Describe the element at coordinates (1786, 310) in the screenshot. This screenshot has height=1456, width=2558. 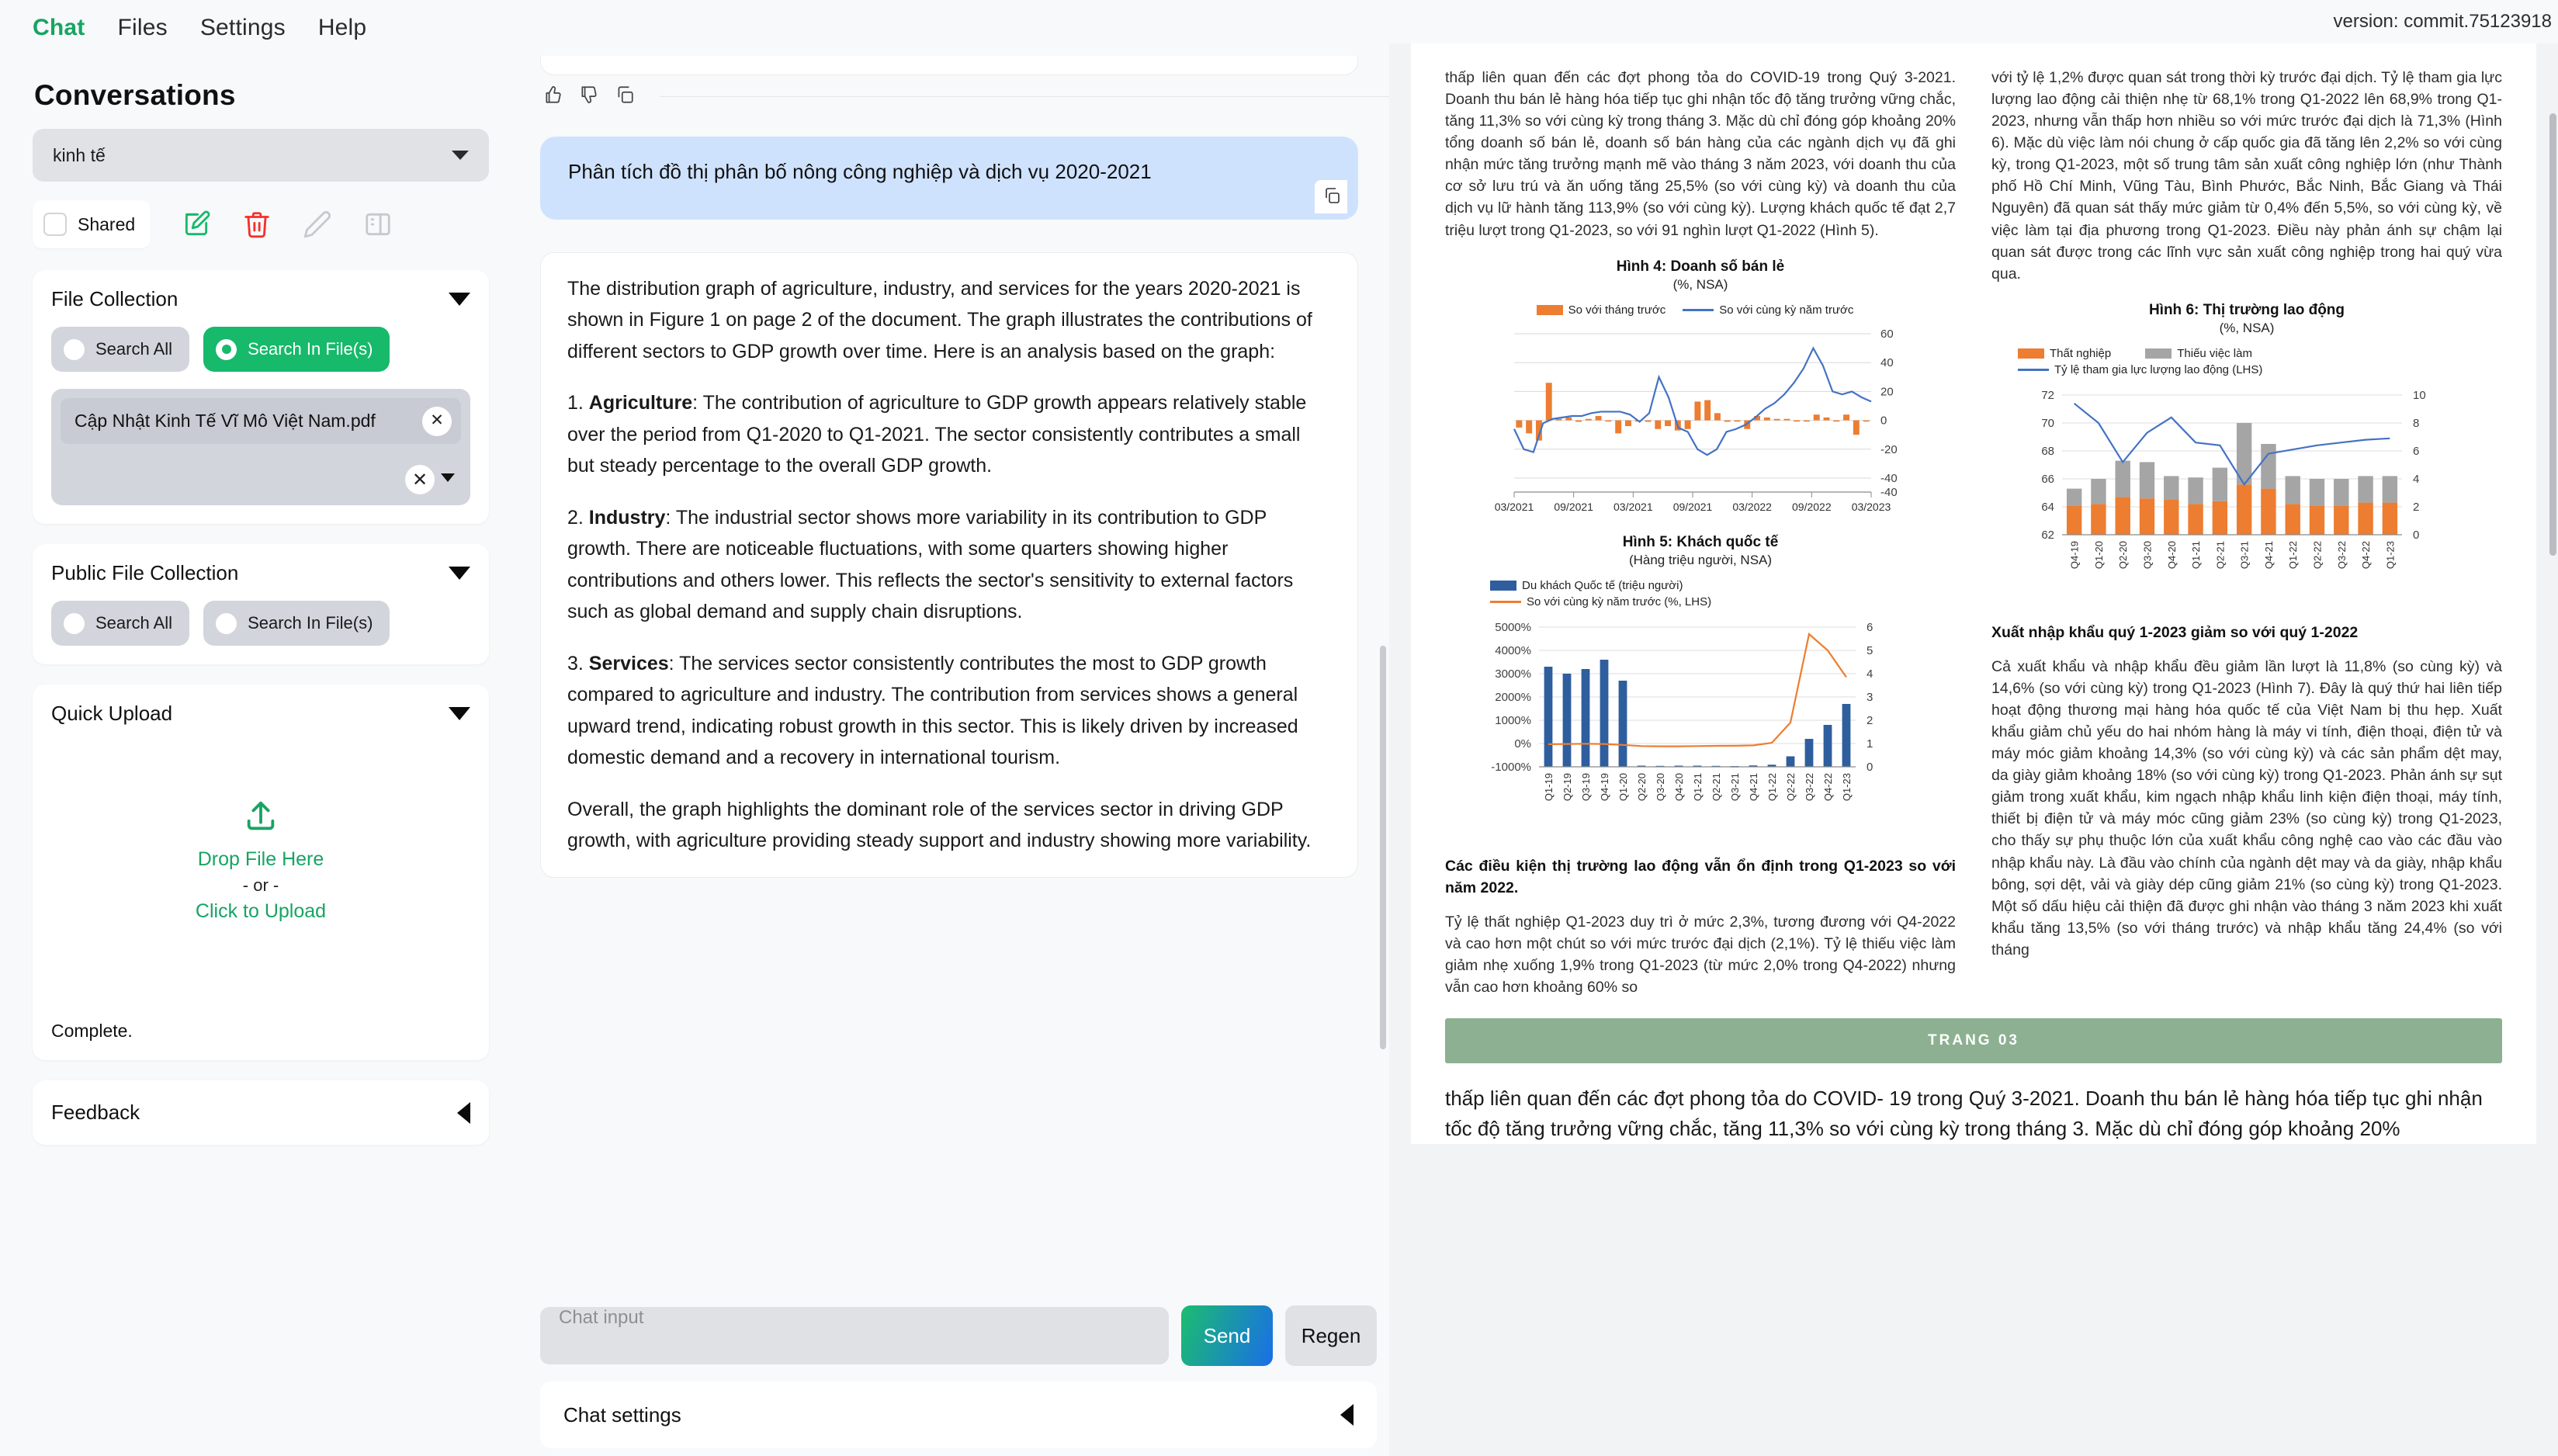
I see `legend-label: So với cùng kỳ năm trước` at that location.